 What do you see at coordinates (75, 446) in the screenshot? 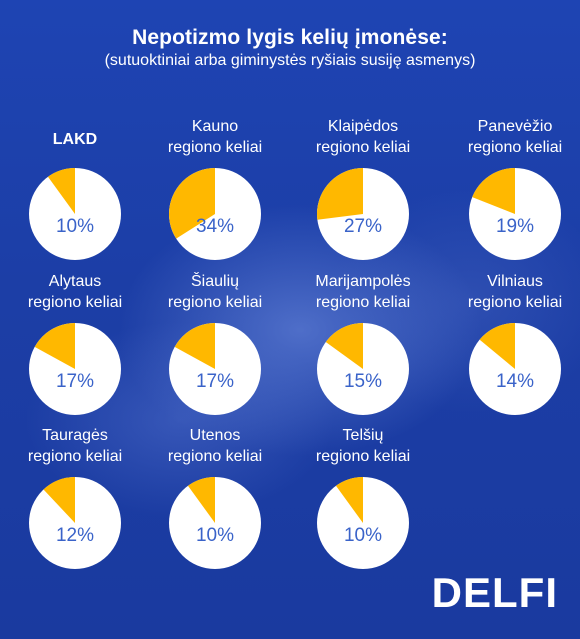
I see `pie-label: Tauragės regiono keliai` at bounding box center [75, 446].